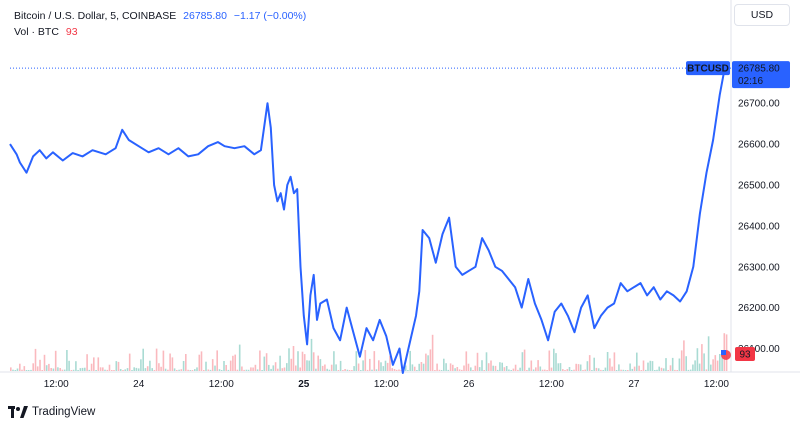  I want to click on price-tick-label: 26100.00, so click(759, 349).